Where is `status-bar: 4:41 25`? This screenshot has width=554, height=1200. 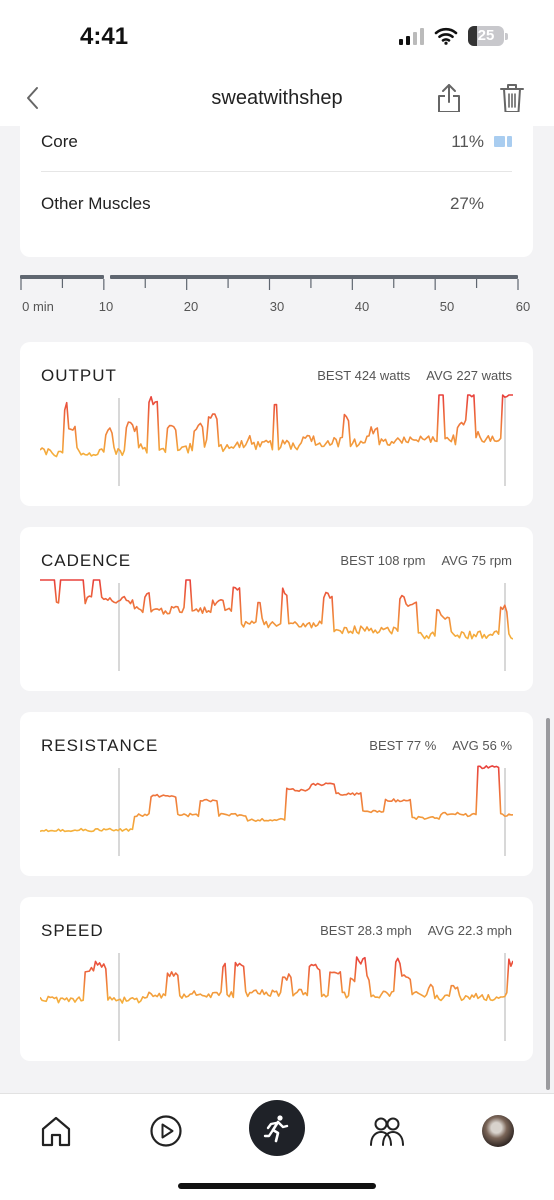 status-bar: 4:41 25 is located at coordinates (277, 35).